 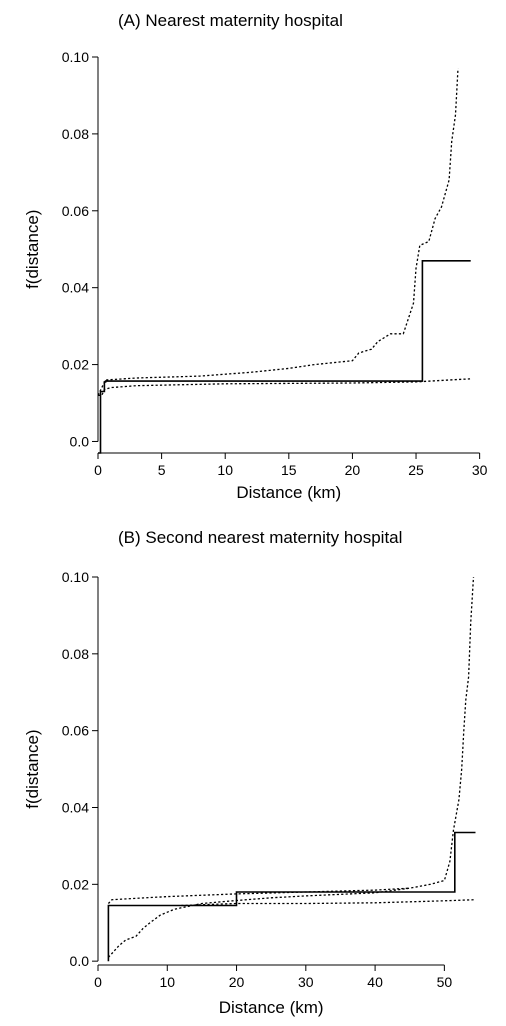 What do you see at coordinates (230, 20) in the screenshot?
I see `chart-title: (A) Nearest maternity hospital` at bounding box center [230, 20].